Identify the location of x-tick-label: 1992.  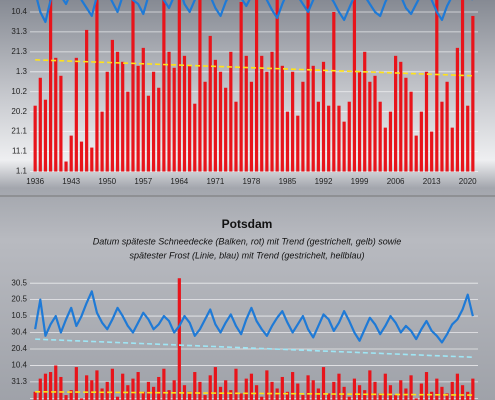
(324, 181).